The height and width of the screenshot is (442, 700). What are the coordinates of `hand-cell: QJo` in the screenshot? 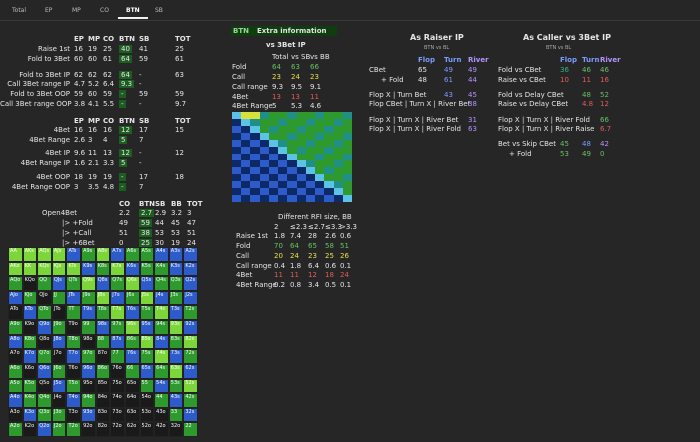 It's located at (44, 298).